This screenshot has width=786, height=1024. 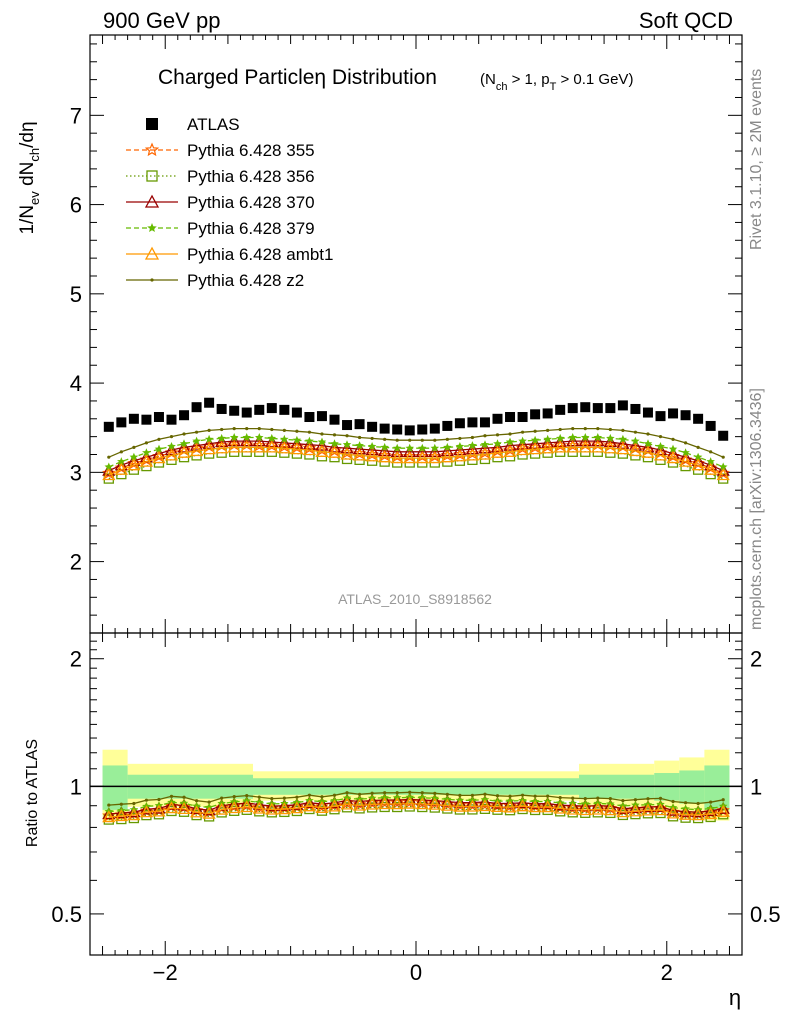 I want to click on process-label: Soft QCD, so click(x=686, y=20).